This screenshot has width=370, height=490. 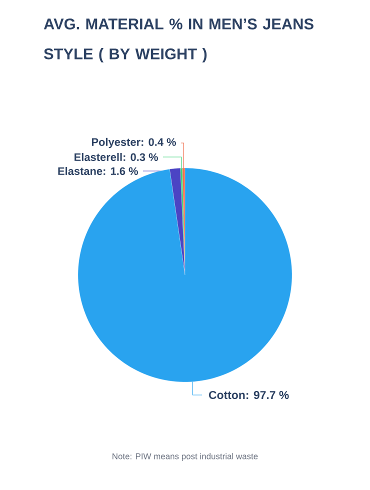 I want to click on text: Note: PIW means post industrial waste, so click(x=185, y=457).